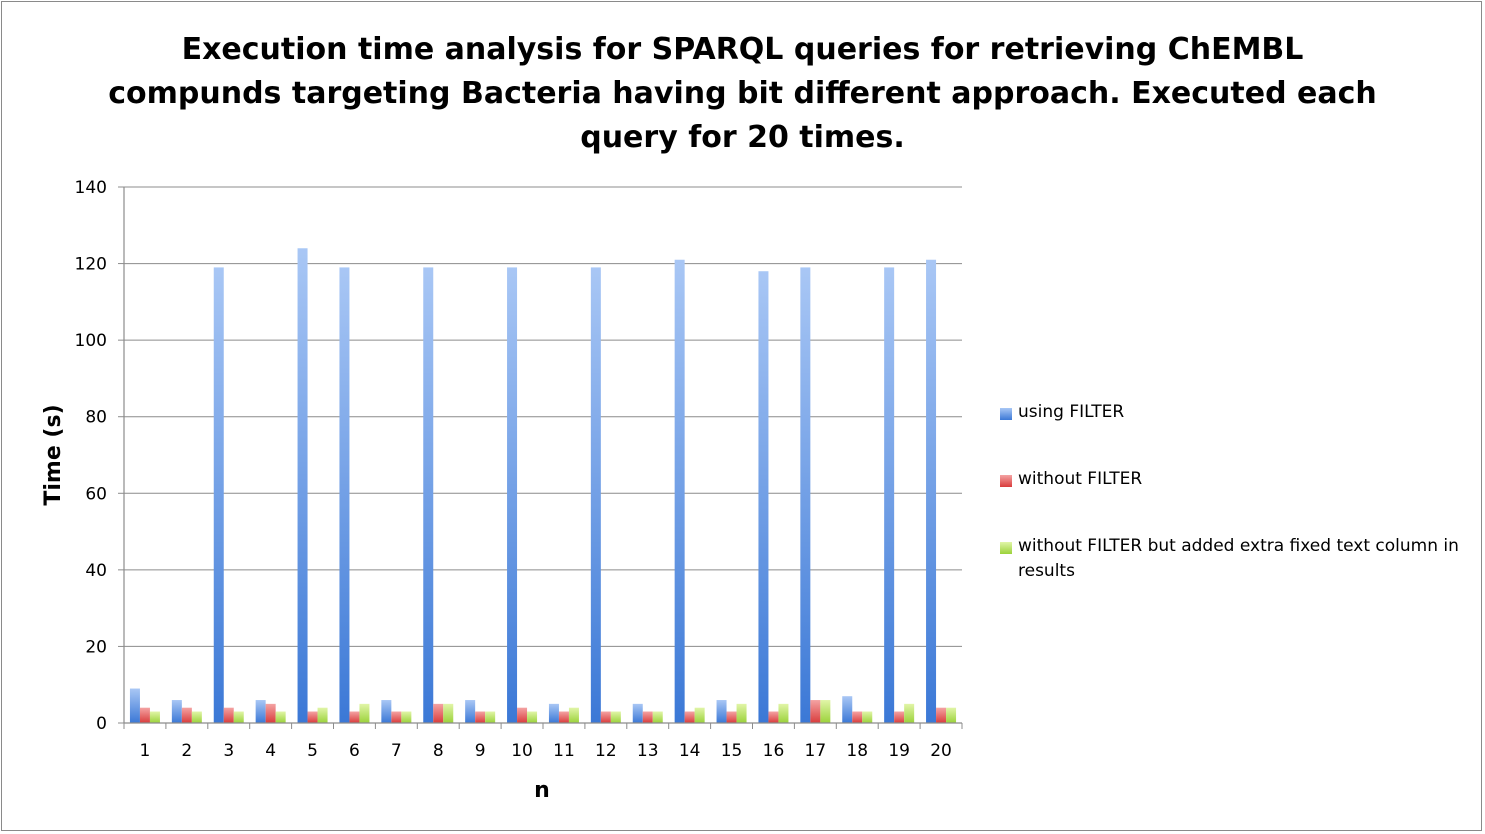  I want to click on x-tick-label: 15, so click(732, 751).